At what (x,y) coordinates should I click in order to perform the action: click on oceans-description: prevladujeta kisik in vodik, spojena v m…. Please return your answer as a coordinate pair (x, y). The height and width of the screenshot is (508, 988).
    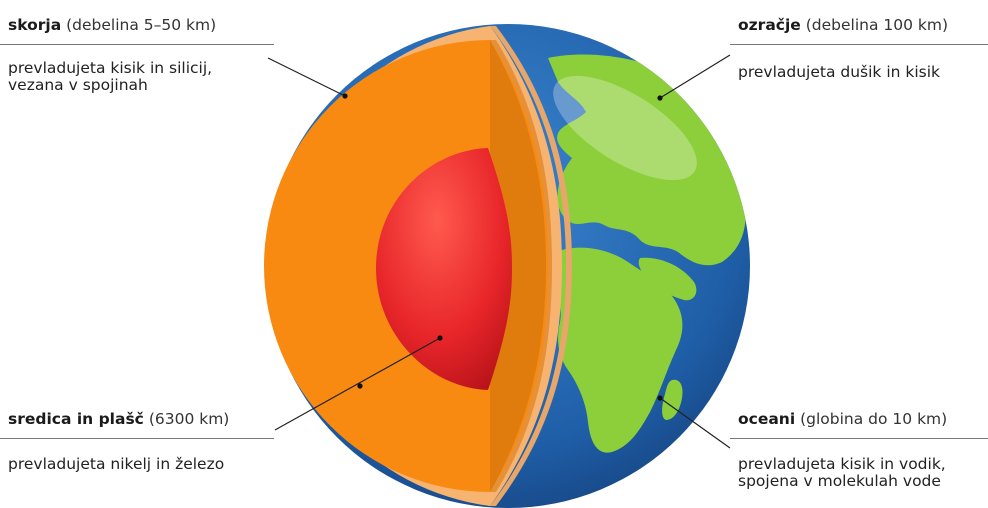
    Looking at the image, I should click on (842, 473).